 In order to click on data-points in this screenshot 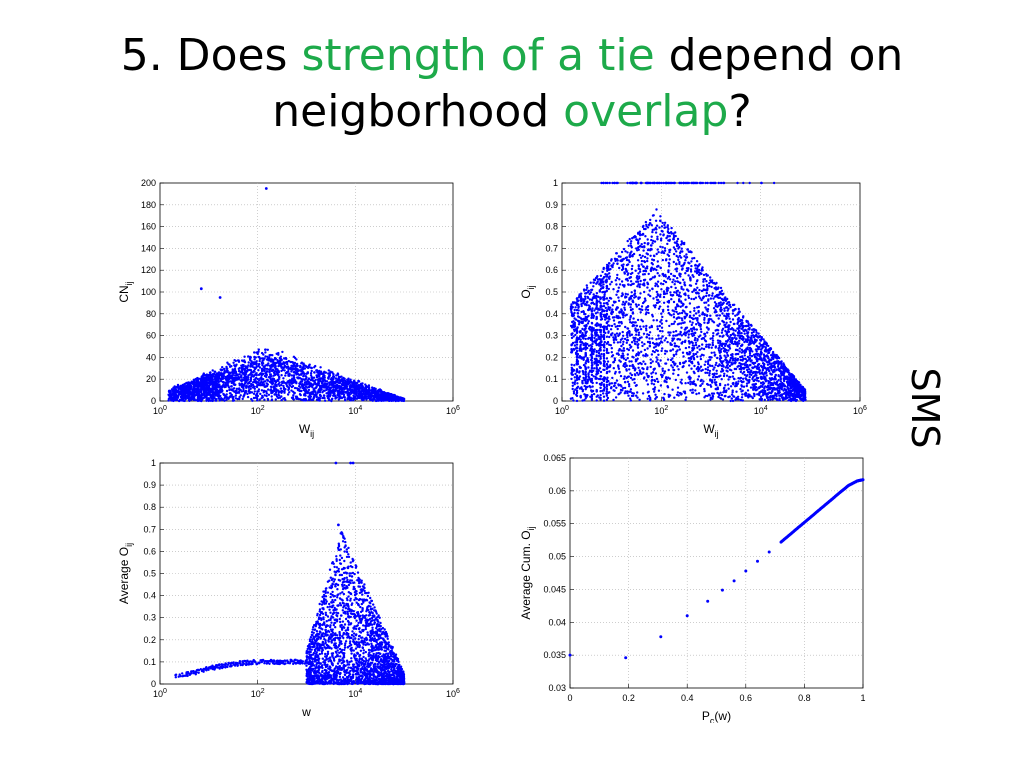, I will do `click(688, 292)`.